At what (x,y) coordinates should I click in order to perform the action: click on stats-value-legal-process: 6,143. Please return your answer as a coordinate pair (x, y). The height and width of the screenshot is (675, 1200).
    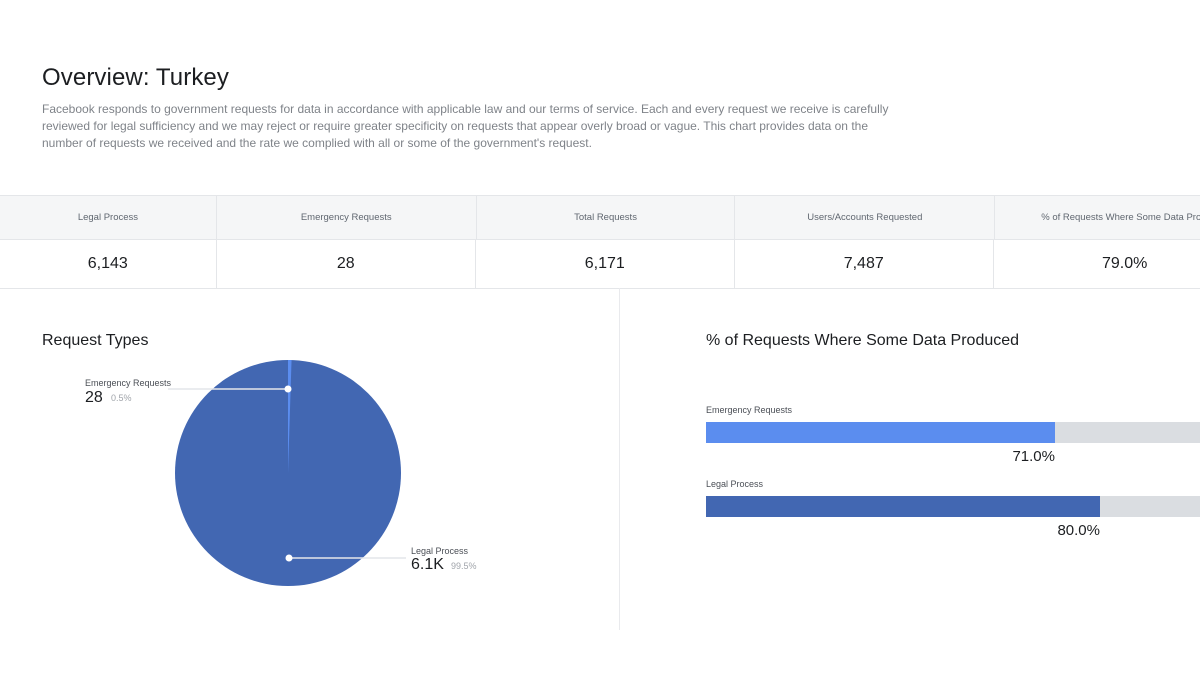
    Looking at the image, I should click on (108, 264).